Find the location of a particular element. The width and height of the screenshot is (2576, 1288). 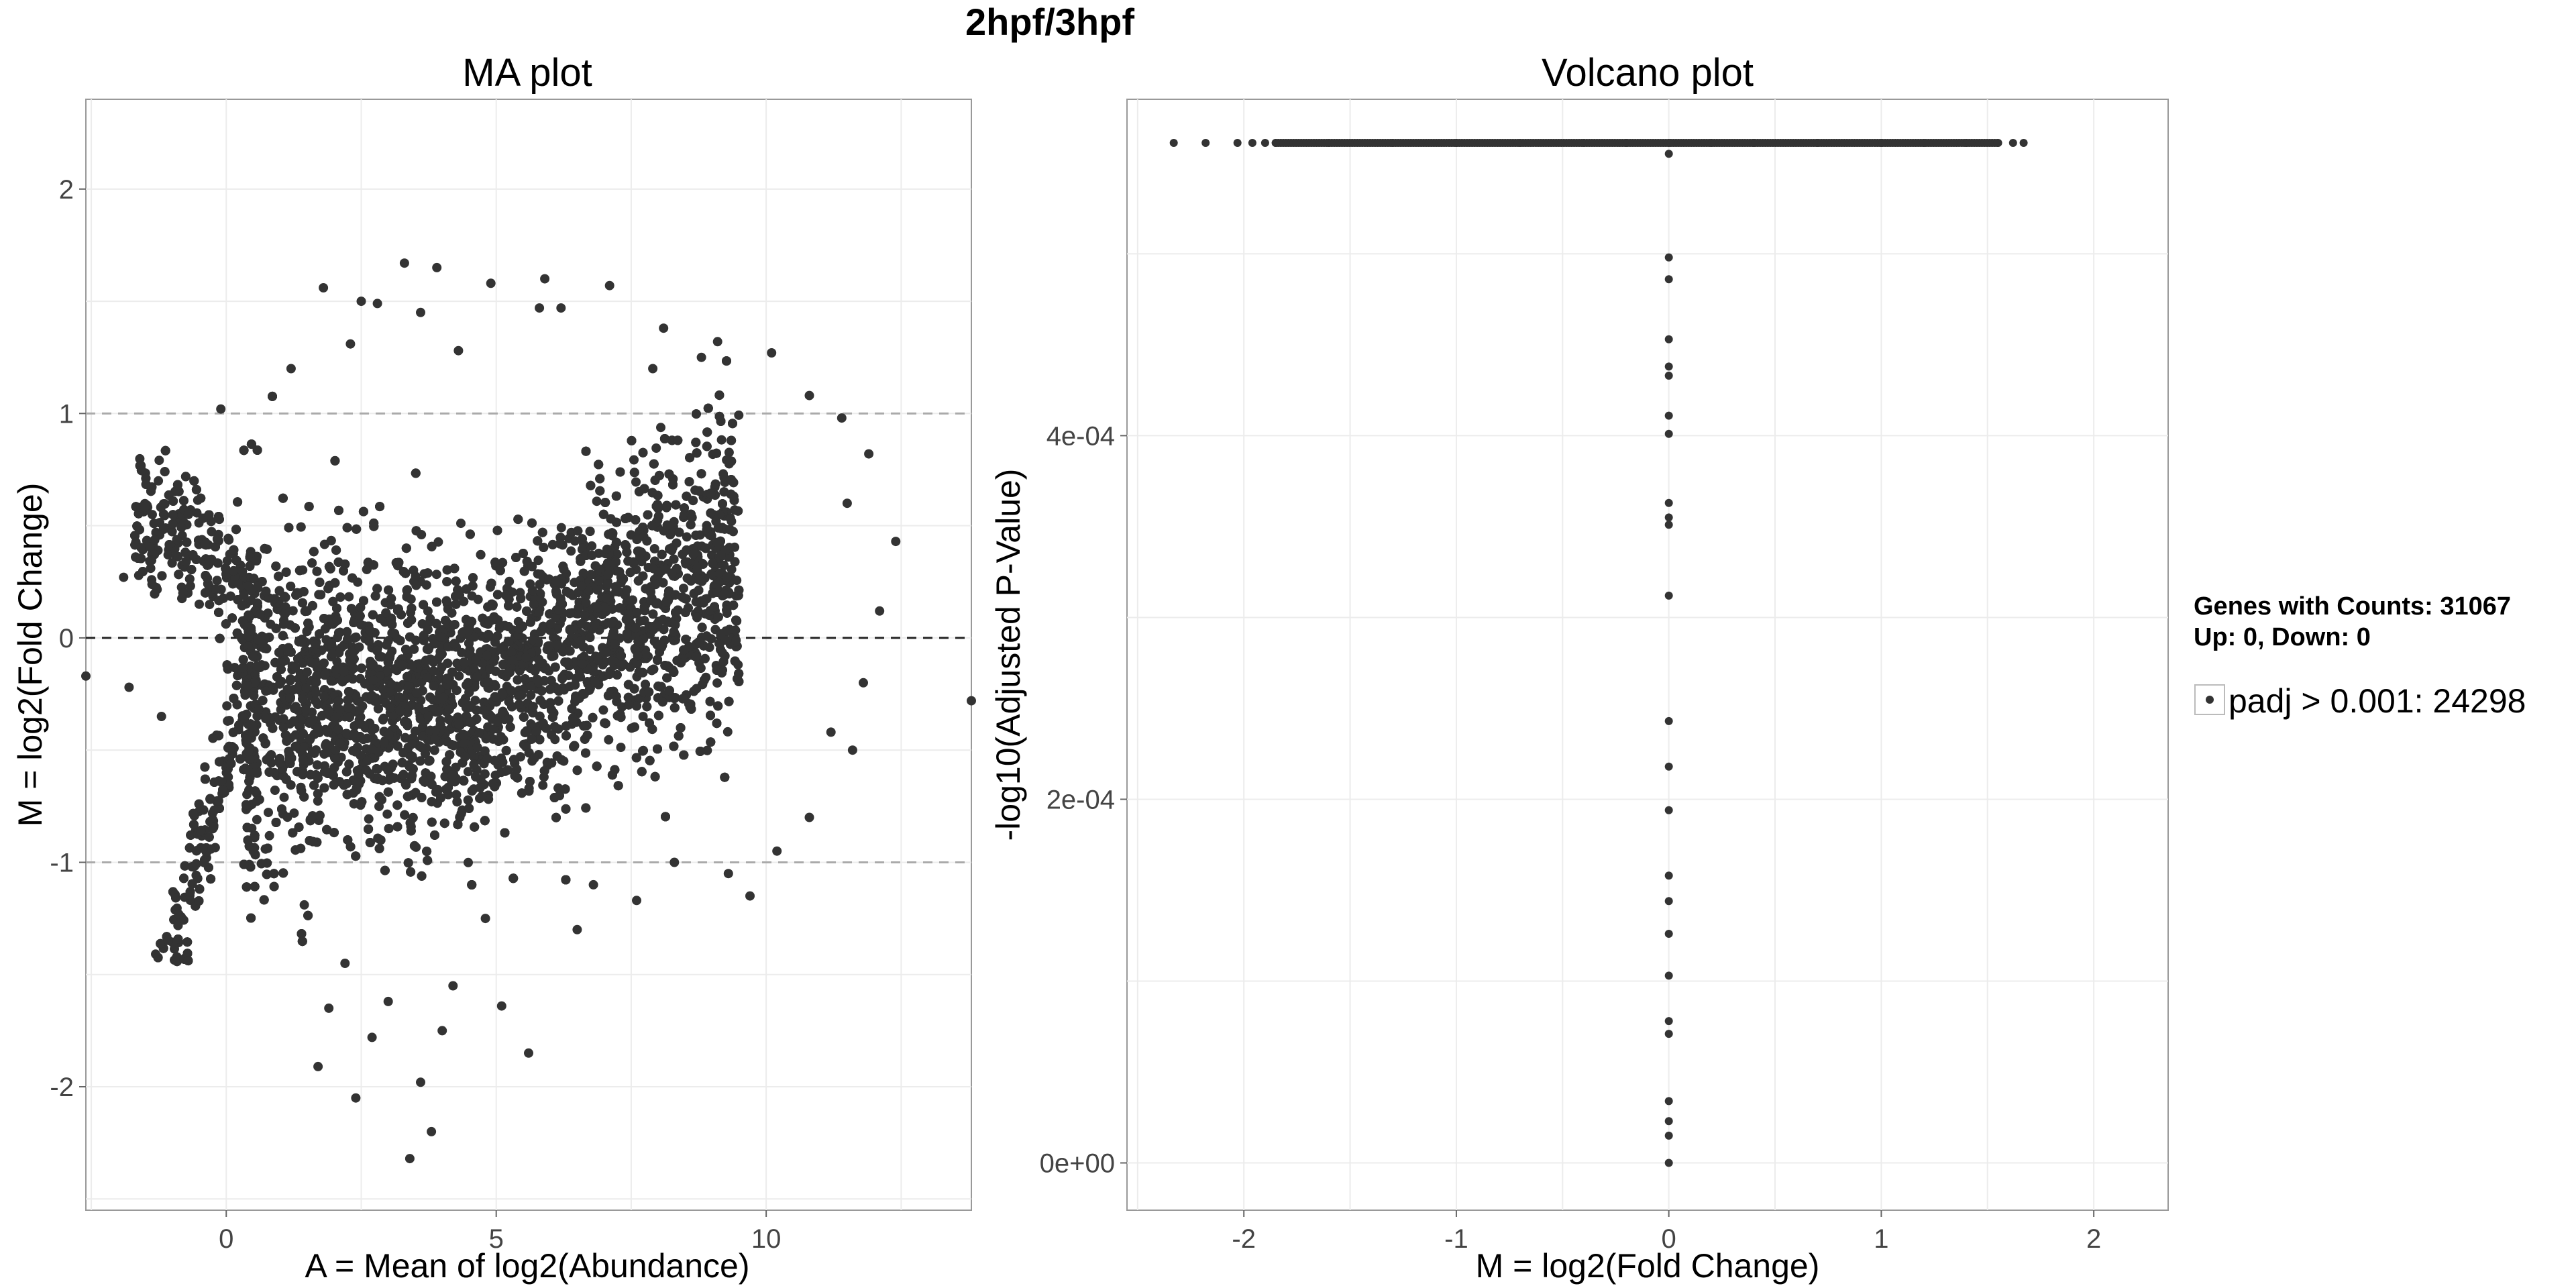

ma-xtick-label: 5 is located at coordinates (496, 1239).